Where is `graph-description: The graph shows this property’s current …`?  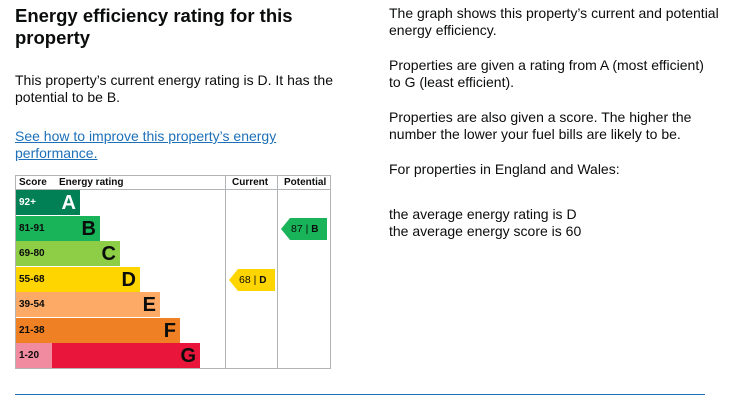 graph-description: The graph shows this property’s current … is located at coordinates (554, 21).